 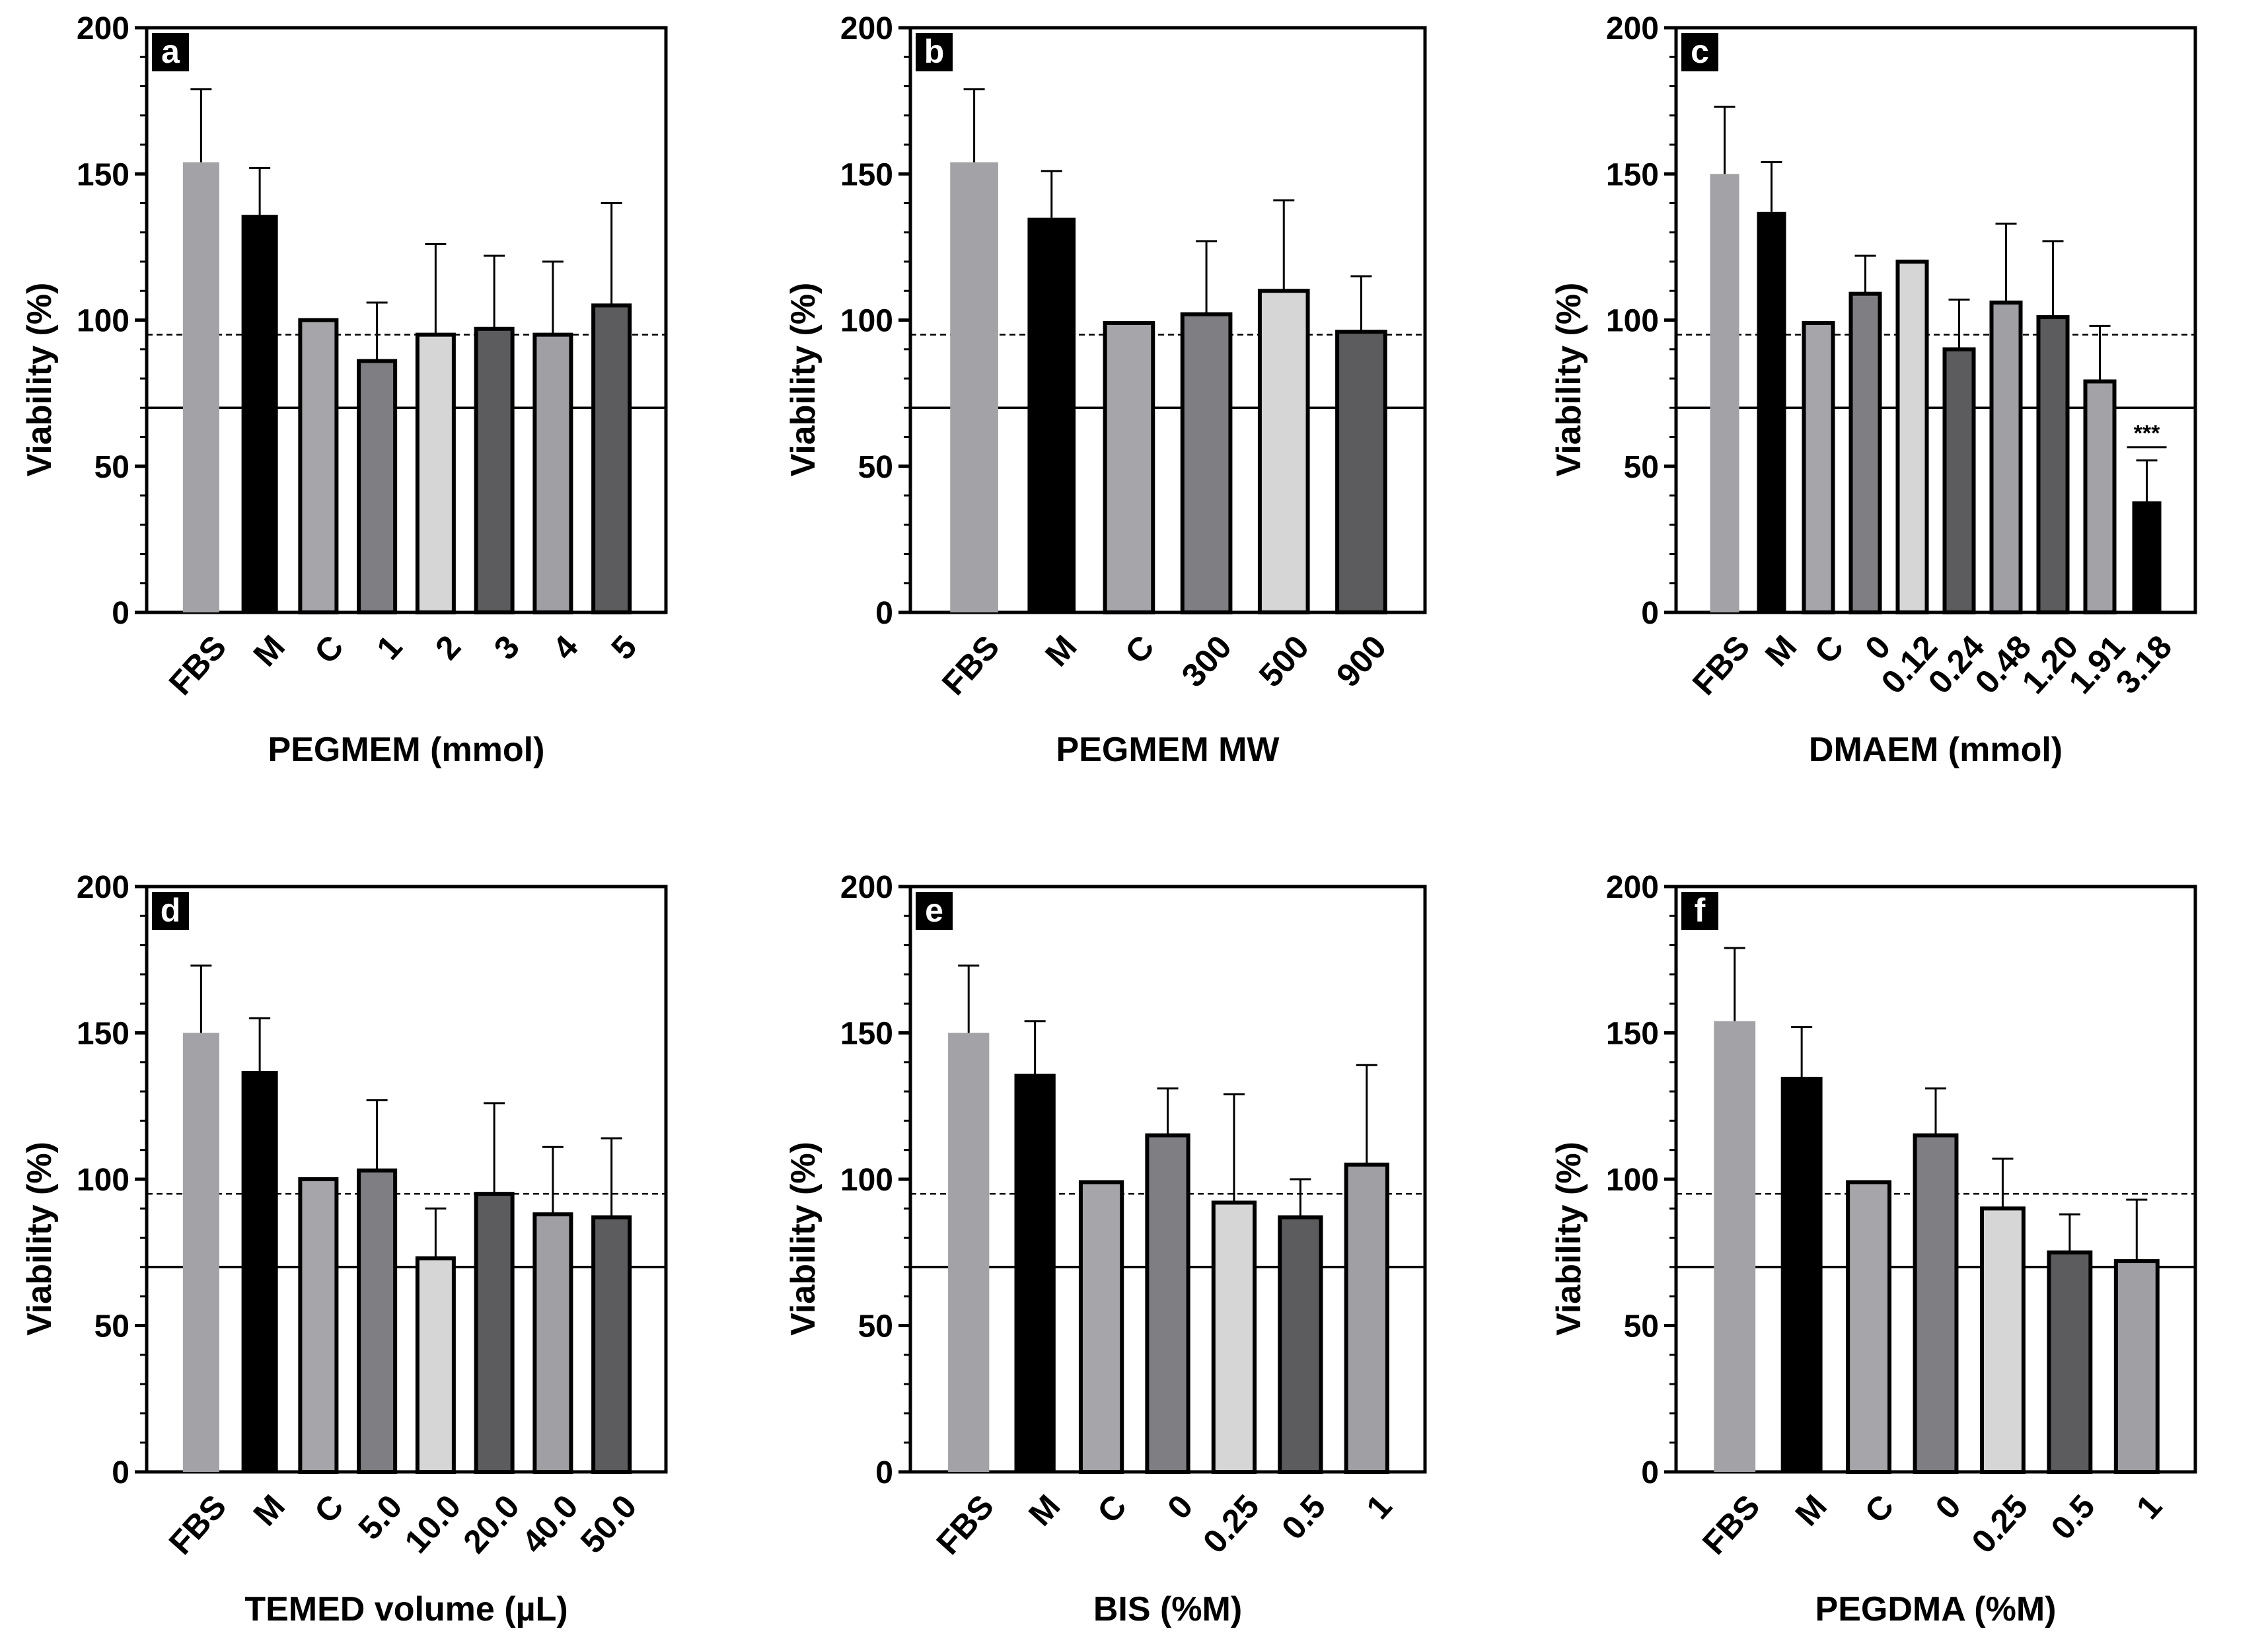 What do you see at coordinates (623, 647) in the screenshot?
I see `x-tick-label: 5` at bounding box center [623, 647].